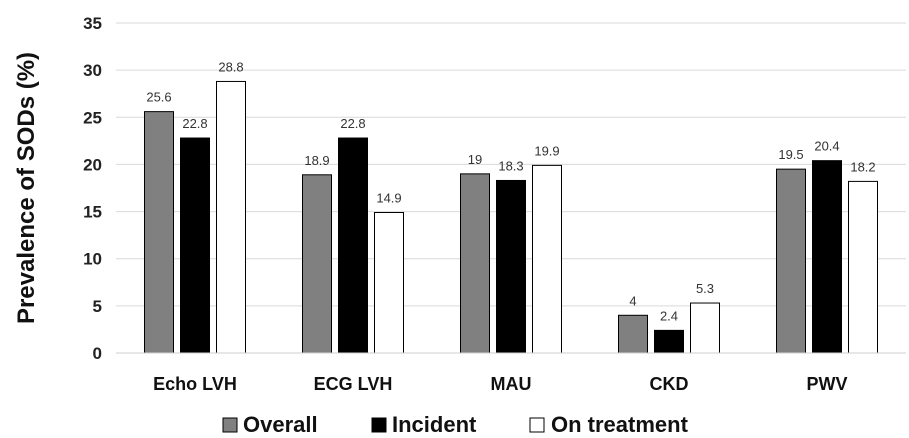  Describe the element at coordinates (316, 160) in the screenshot. I see `data-label: 18.9` at that location.